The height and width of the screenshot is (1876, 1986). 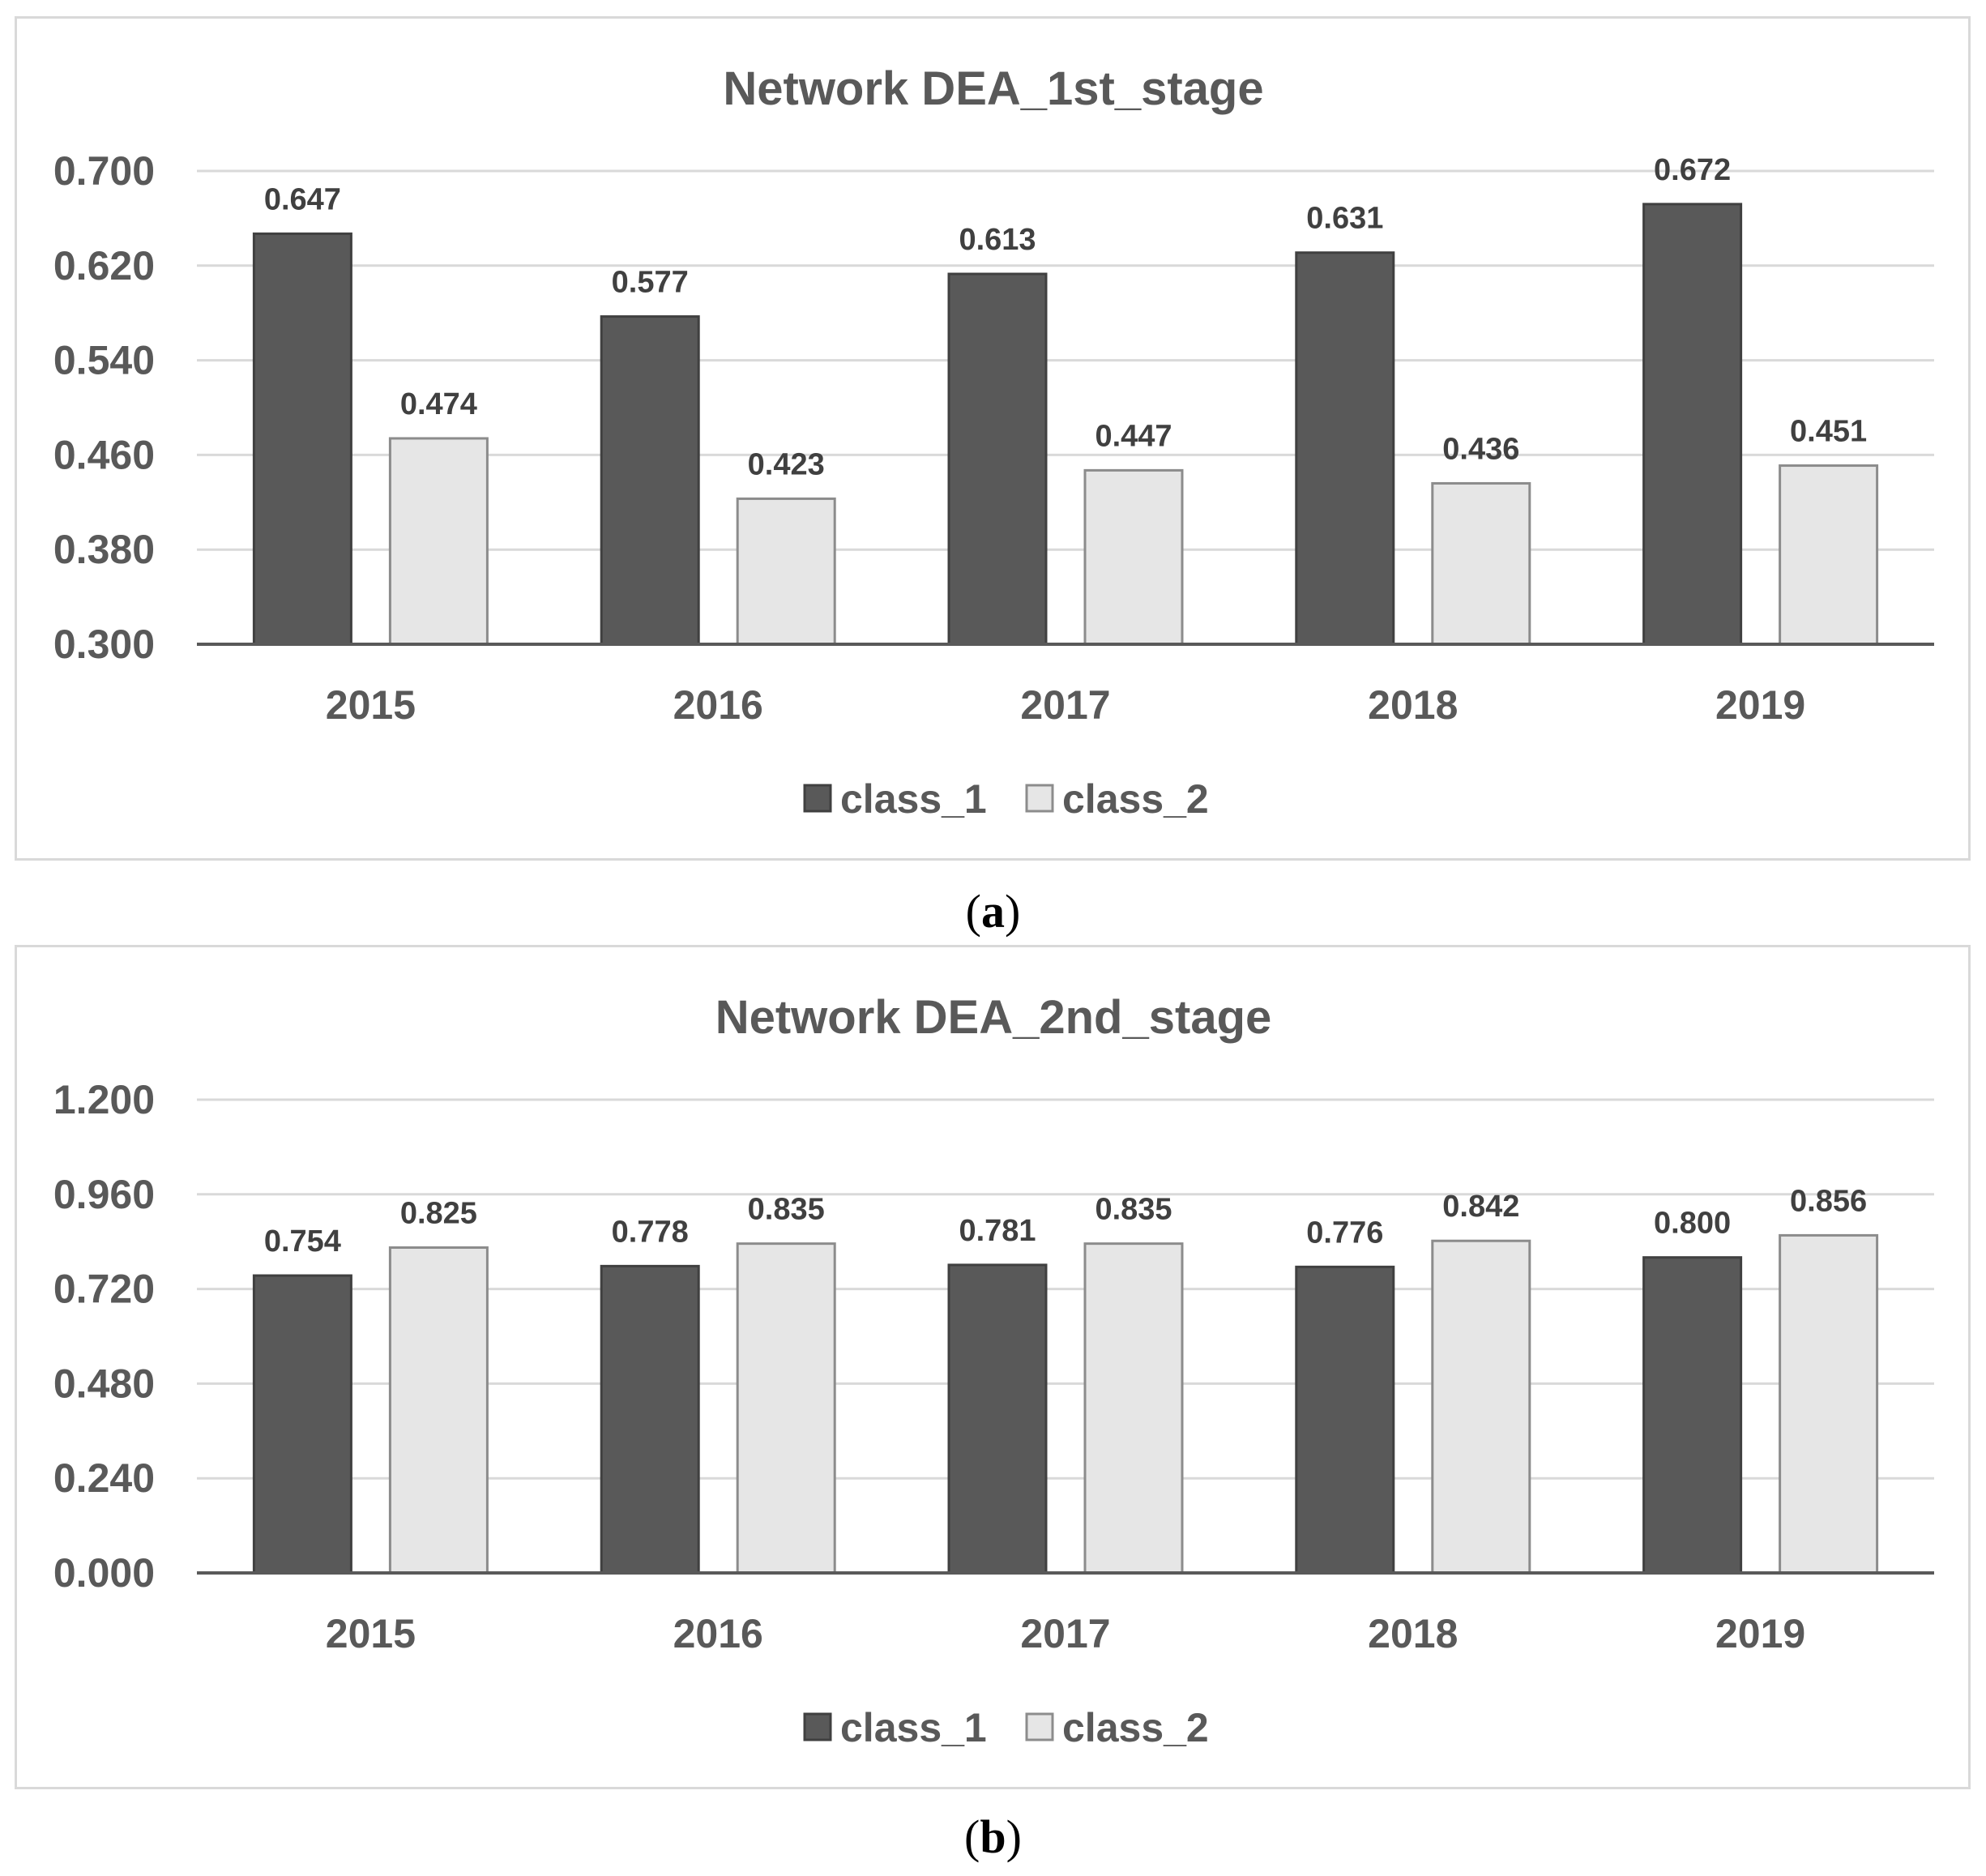 What do you see at coordinates (302, 199) in the screenshot?
I see `data-label-class_1-2015: 0.647` at bounding box center [302, 199].